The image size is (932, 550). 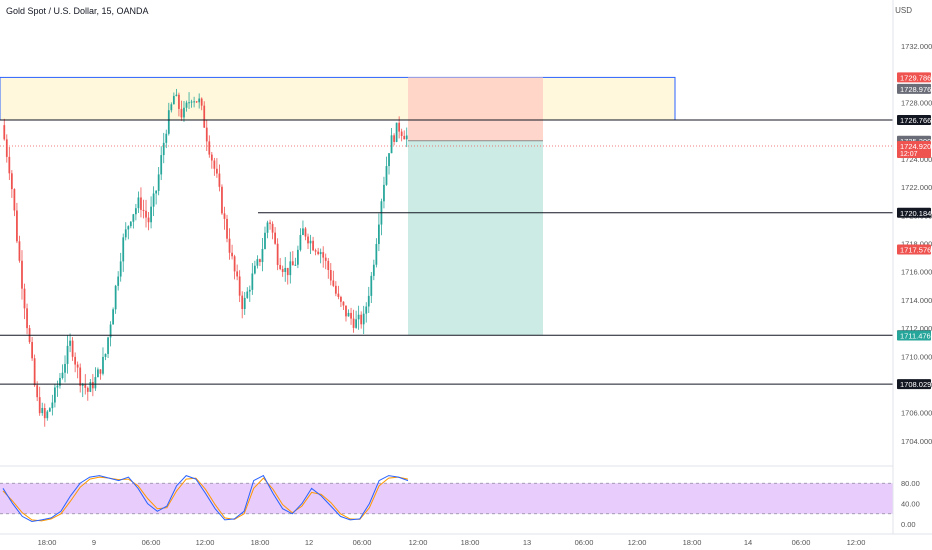 I want to click on y-tick-label: 1710.000, so click(x=916, y=356).